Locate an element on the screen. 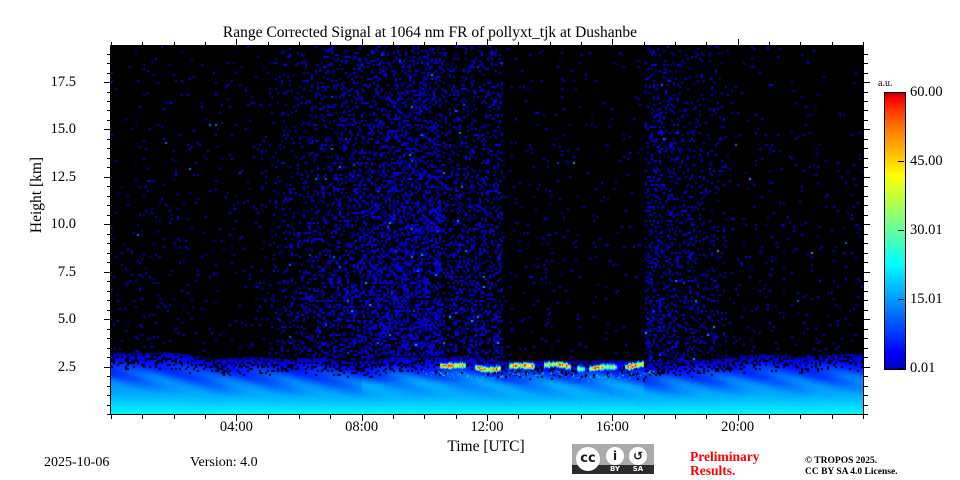 This screenshot has height=480, width=960. cc-sa-label: SA is located at coordinates (638, 469).